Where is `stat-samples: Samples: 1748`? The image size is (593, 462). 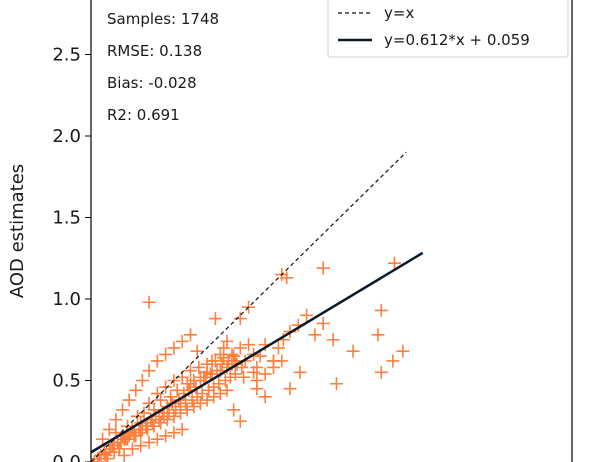 stat-samples: Samples: 1748 is located at coordinates (163, 19).